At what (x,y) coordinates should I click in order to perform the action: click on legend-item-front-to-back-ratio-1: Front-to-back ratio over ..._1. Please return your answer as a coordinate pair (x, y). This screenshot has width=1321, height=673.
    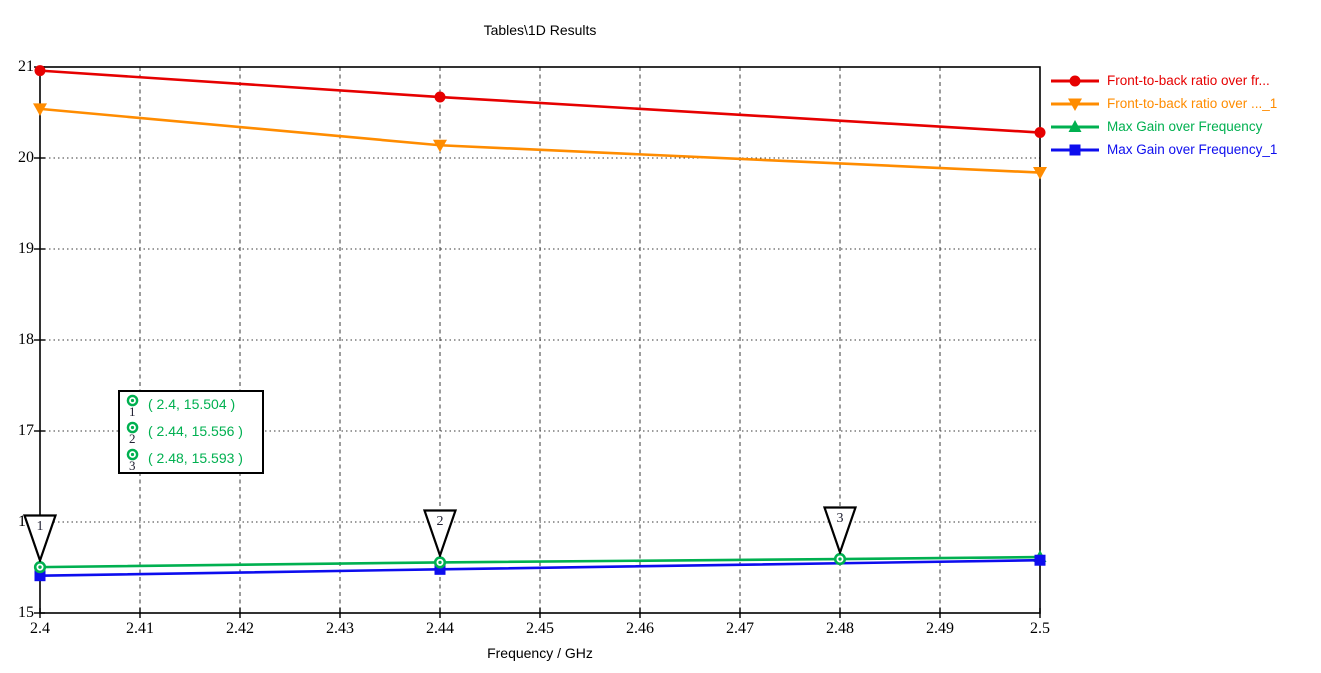
    Looking at the image, I should click on (1164, 103).